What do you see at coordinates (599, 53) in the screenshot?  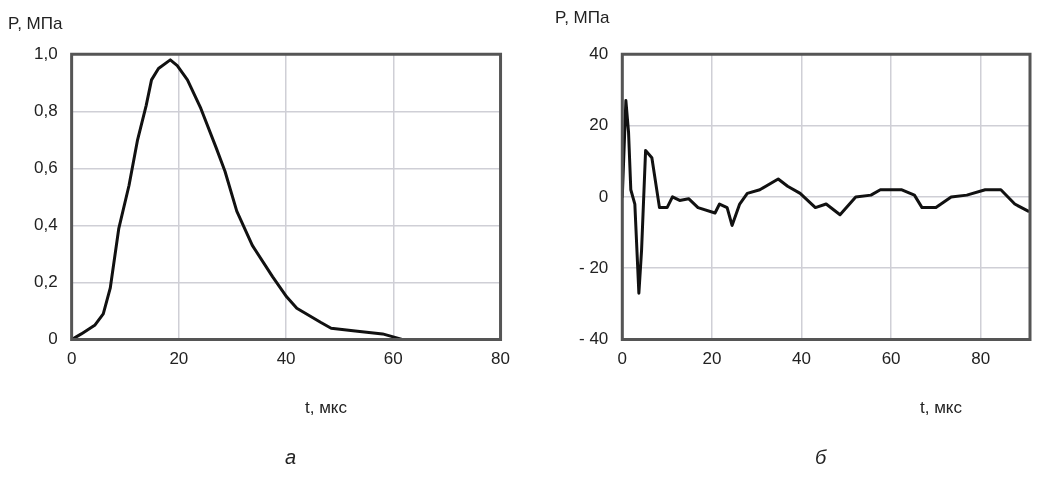 I see `y-tick-label: 40` at bounding box center [599, 53].